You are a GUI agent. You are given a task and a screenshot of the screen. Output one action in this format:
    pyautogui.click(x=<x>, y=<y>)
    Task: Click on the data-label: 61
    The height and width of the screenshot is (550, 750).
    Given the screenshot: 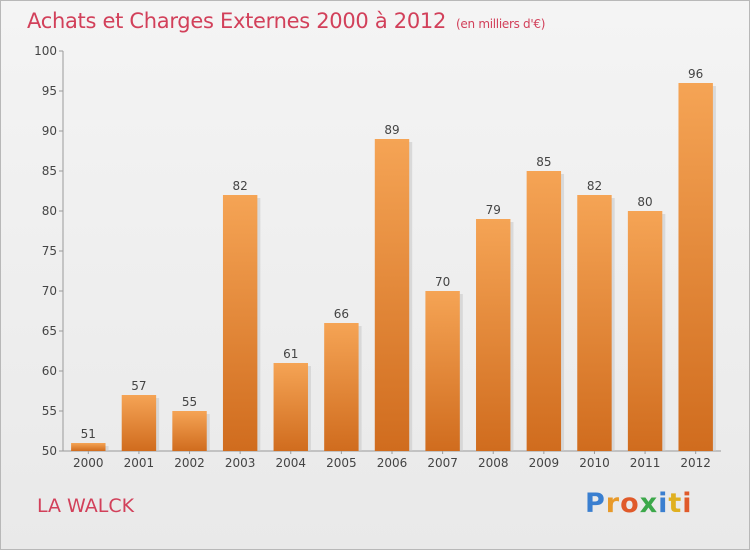 What is the action you would take?
    pyautogui.click(x=290, y=354)
    